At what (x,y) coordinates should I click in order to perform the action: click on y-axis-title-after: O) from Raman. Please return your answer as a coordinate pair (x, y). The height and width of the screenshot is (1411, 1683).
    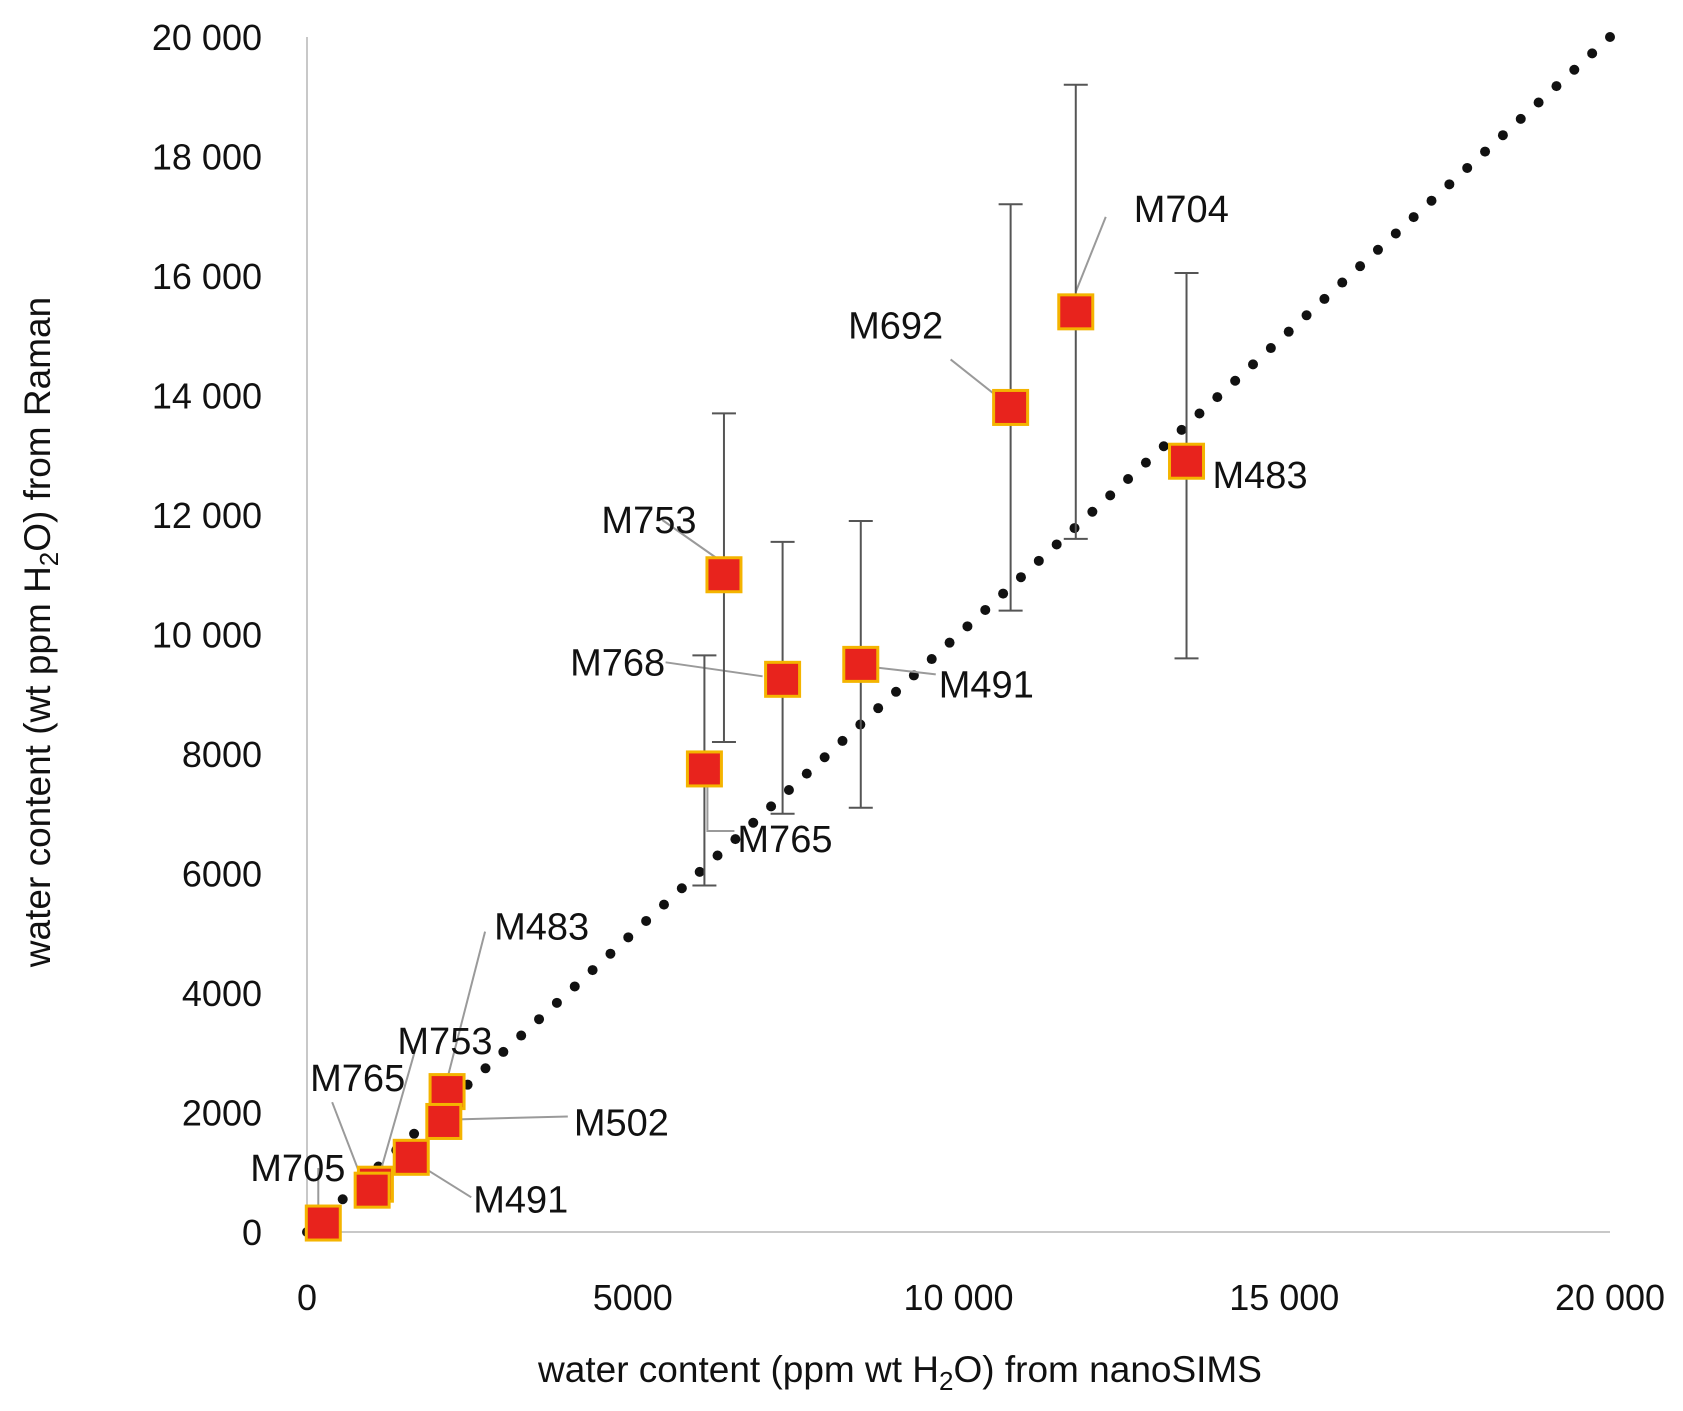
    Looking at the image, I should click on (37, 424).